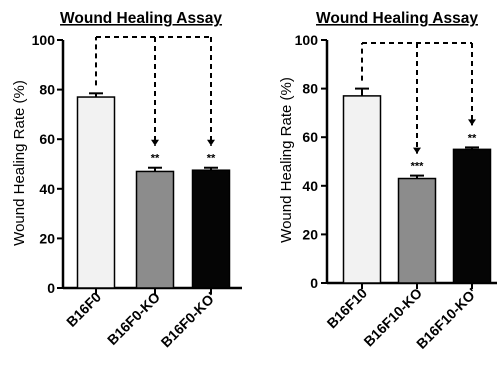  Describe the element at coordinates (133, 318) in the screenshot. I see `x-tick-label: B16F0-KO` at that location.